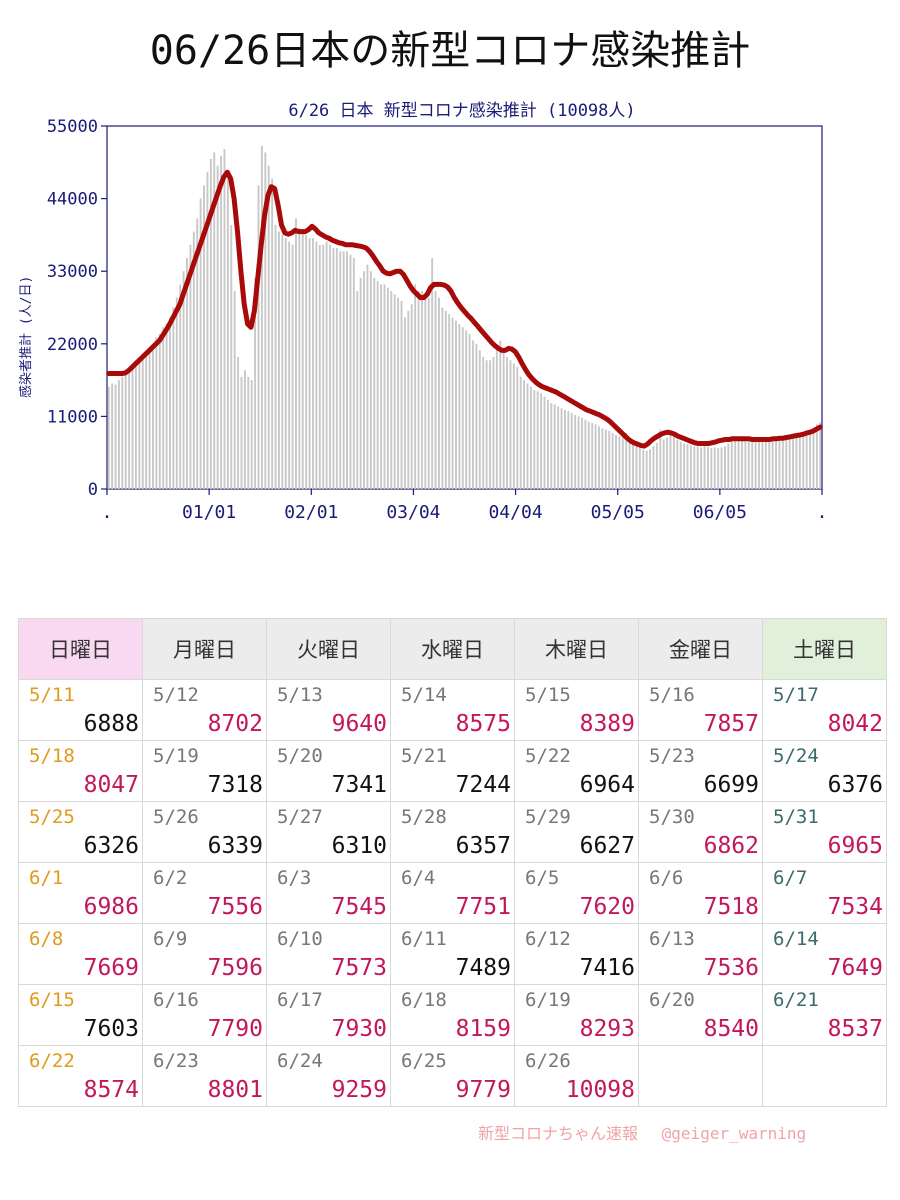 Image resolution: width=900 pixels, height=1200 pixels. I want to click on calendar-date: 6/2, so click(170, 878).